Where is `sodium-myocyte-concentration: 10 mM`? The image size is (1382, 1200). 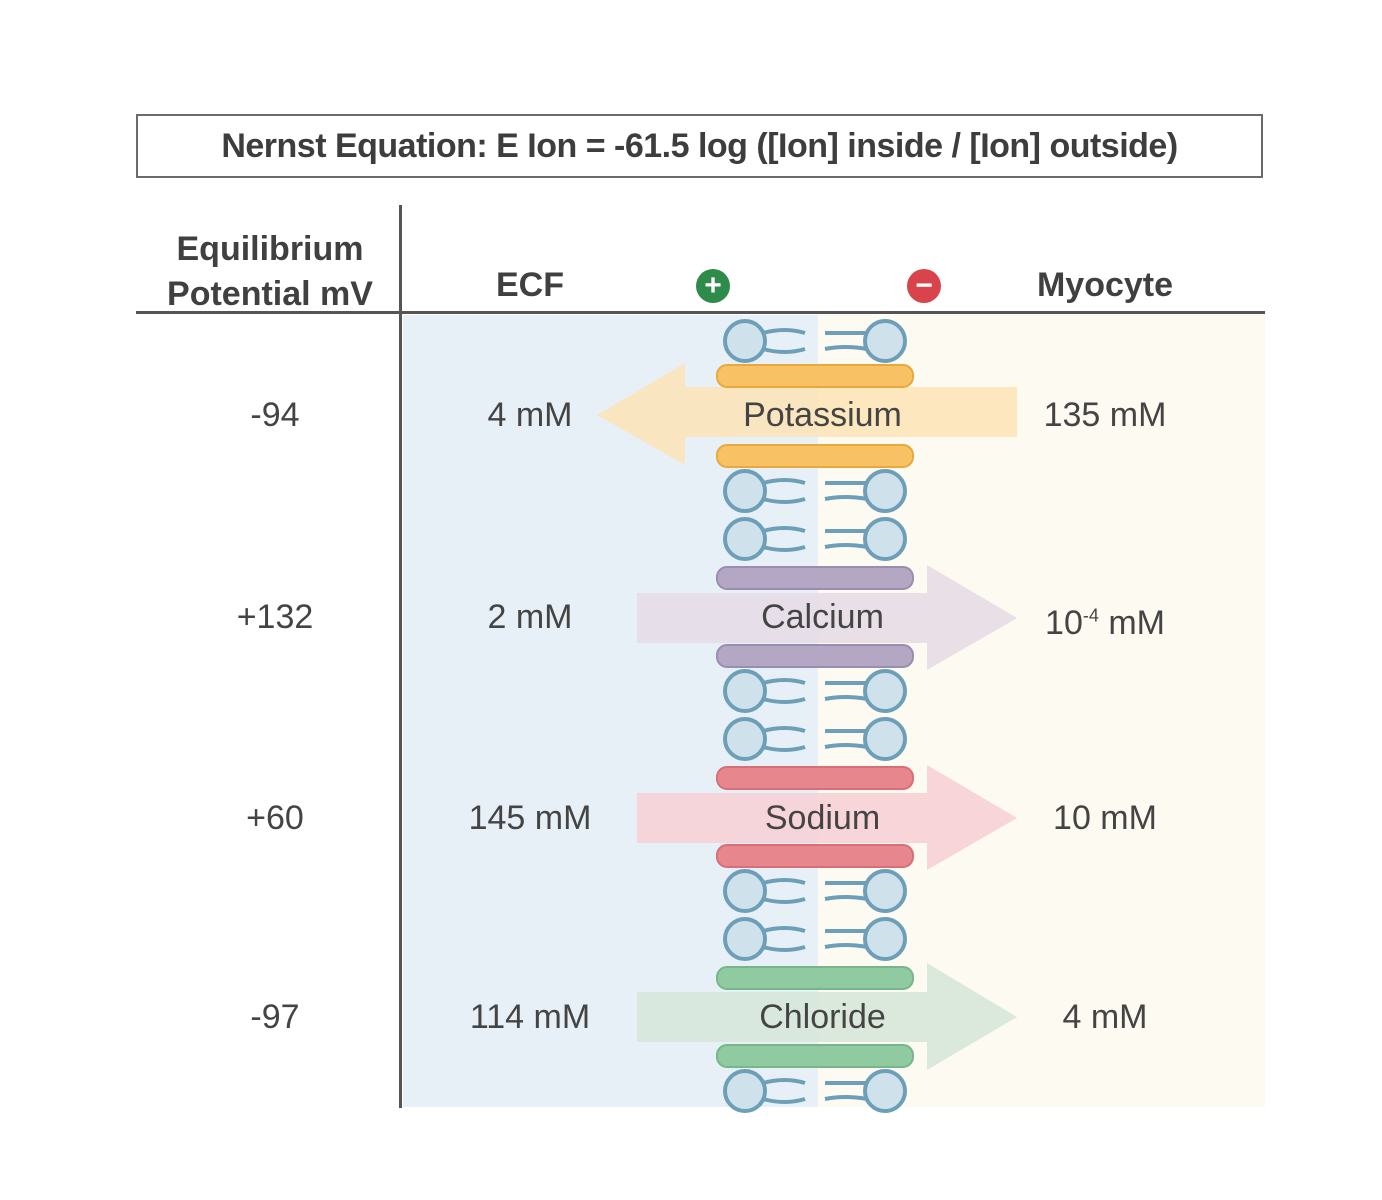
sodium-myocyte-concentration: 10 mM is located at coordinates (1105, 818).